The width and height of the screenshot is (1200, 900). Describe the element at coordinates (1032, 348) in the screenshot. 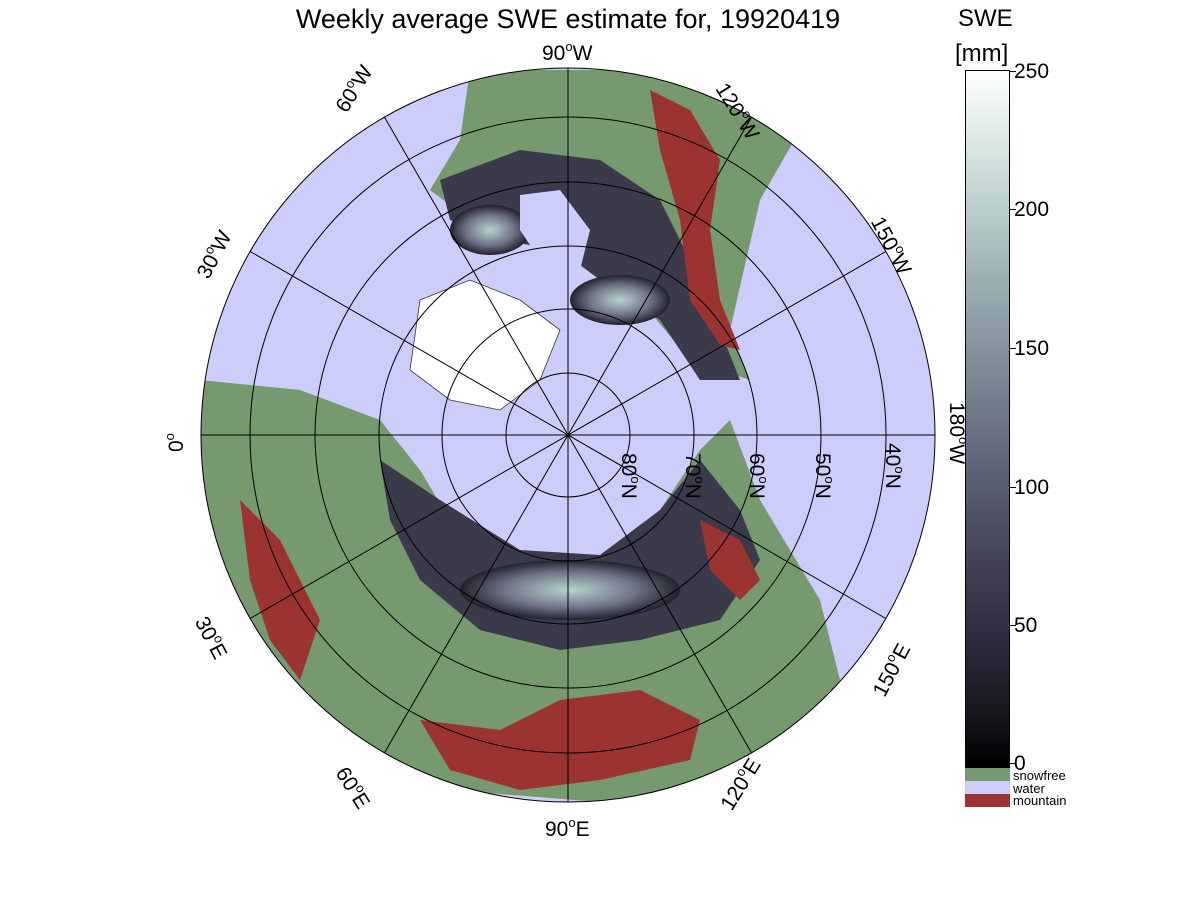

I see `colorbar-tick-label: 150` at that location.